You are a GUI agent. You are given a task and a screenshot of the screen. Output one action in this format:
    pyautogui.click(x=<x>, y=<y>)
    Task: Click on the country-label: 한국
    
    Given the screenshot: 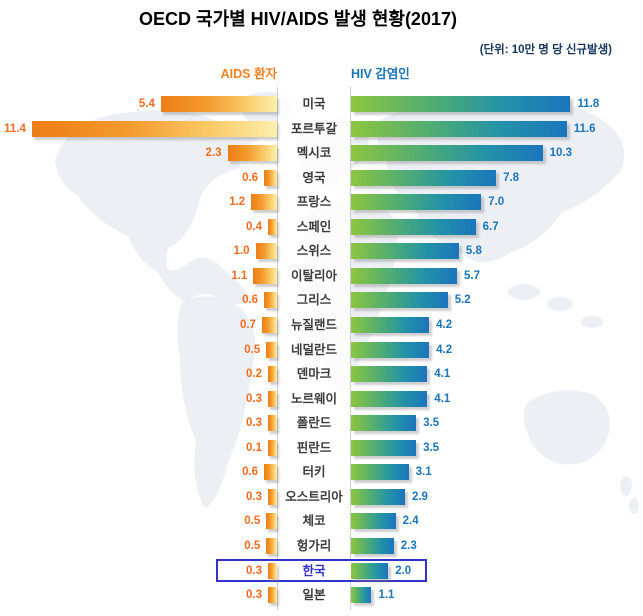 What is the action you would take?
    pyautogui.click(x=314, y=570)
    